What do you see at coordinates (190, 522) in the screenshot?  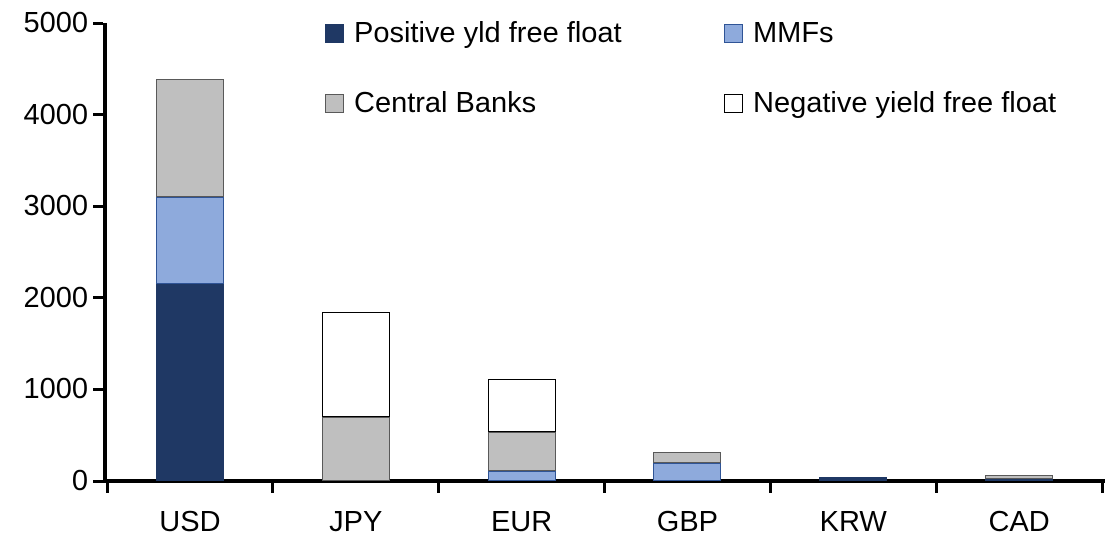 I see `category-label-usd: USD` at bounding box center [190, 522].